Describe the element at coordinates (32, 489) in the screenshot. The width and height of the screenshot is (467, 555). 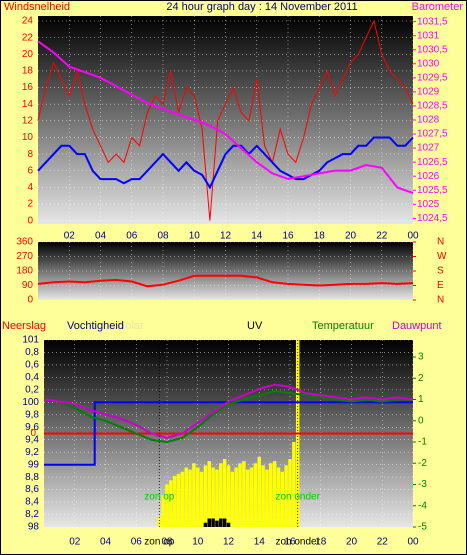
I see `y-tick-label: 8,6` at that location.